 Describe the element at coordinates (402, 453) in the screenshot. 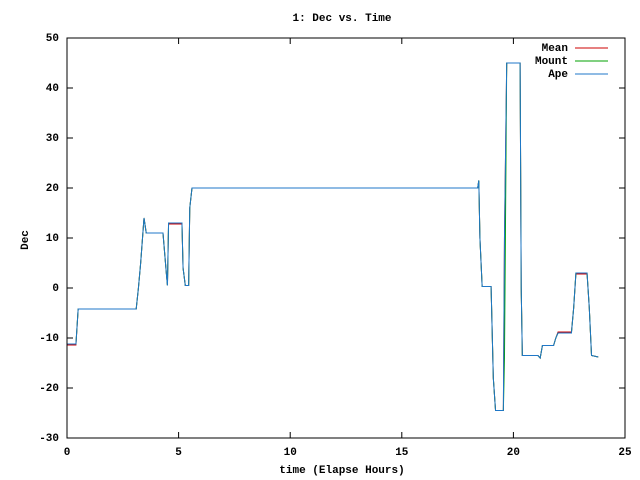

I see `x-tick-label: 15` at that location.